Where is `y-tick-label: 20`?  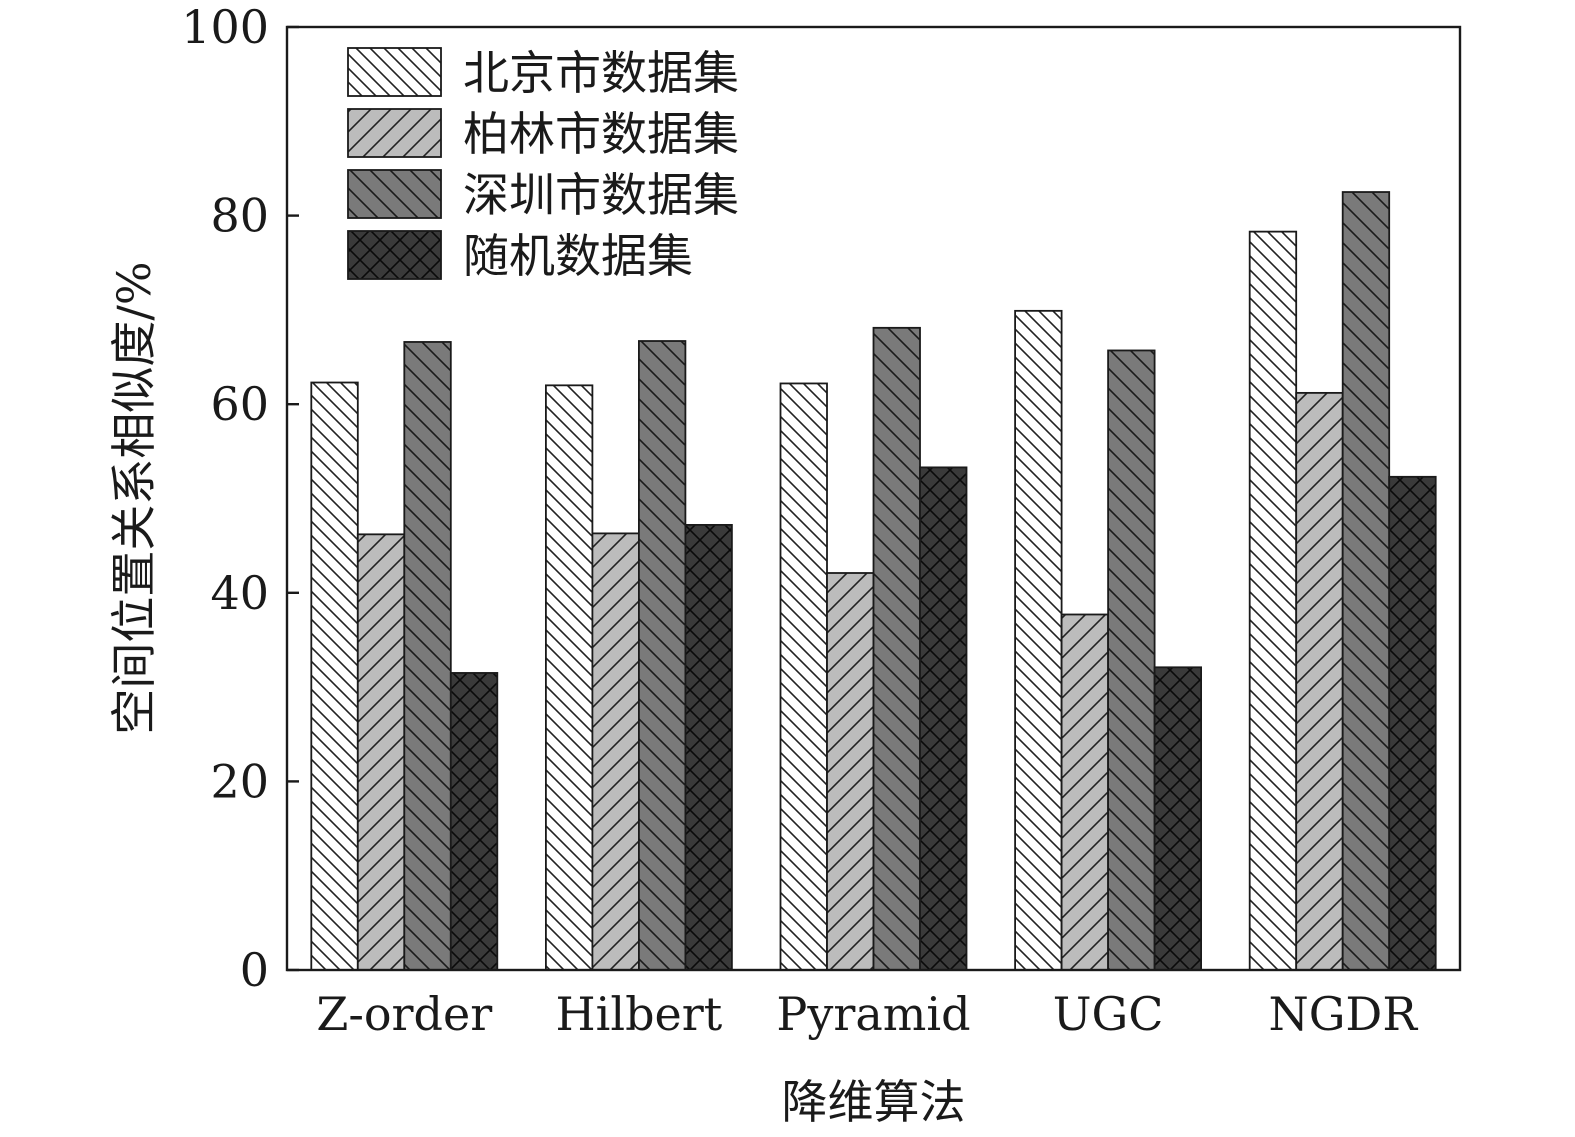
y-tick-label: 20 is located at coordinates (239, 781).